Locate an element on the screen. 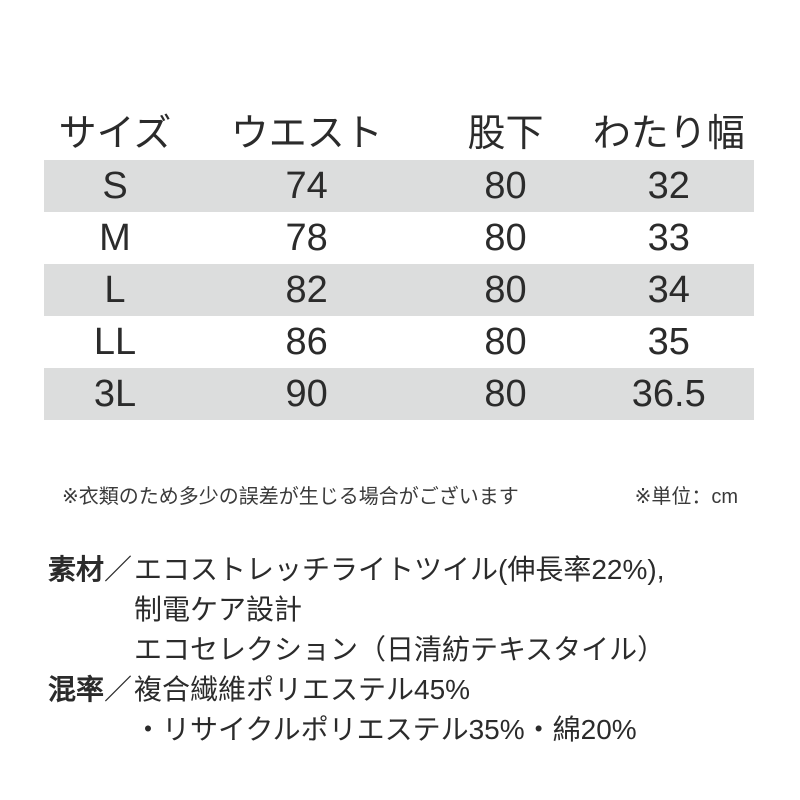 This screenshot has height=800, width=800. spec-line: エコストレッチライトツイル(伸長率22%), is located at coordinates (399, 569).